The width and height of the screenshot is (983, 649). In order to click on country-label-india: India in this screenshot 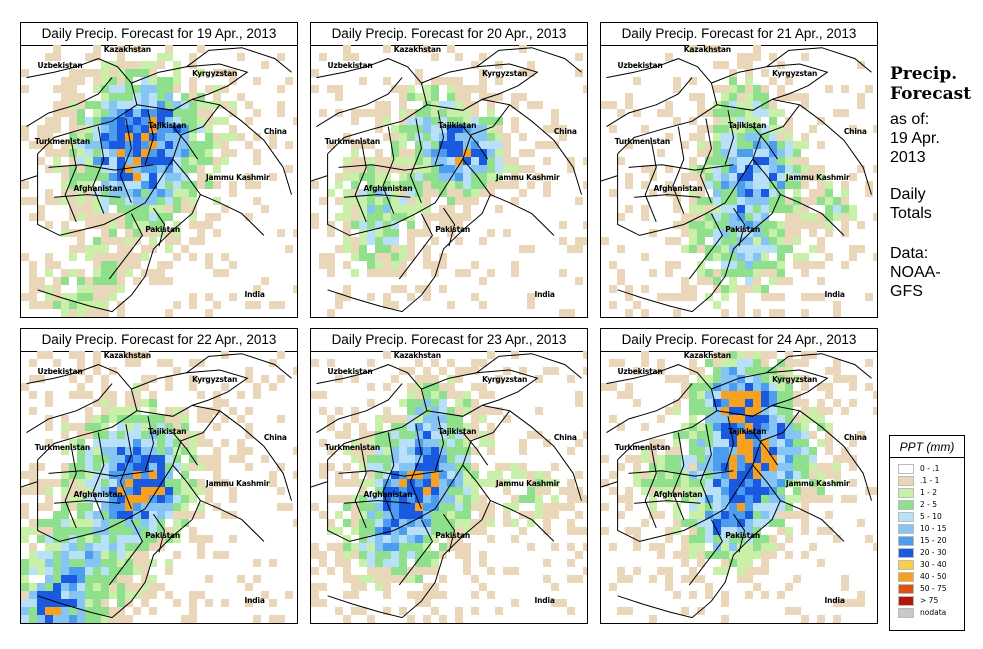, I will do `click(544, 600)`.